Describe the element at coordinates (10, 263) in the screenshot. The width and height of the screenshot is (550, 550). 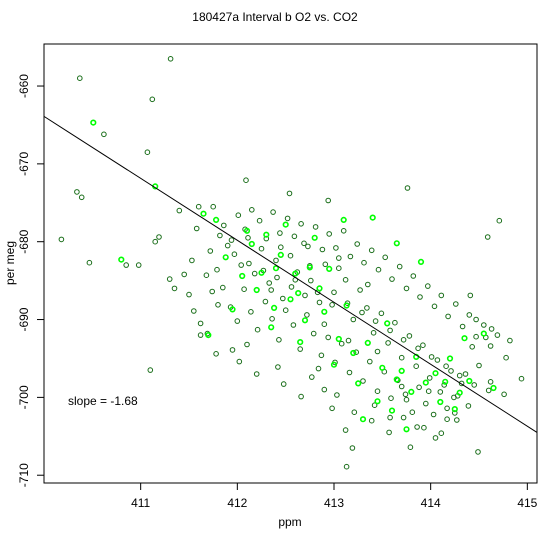
I see `y-axis-title: per meg` at that location.